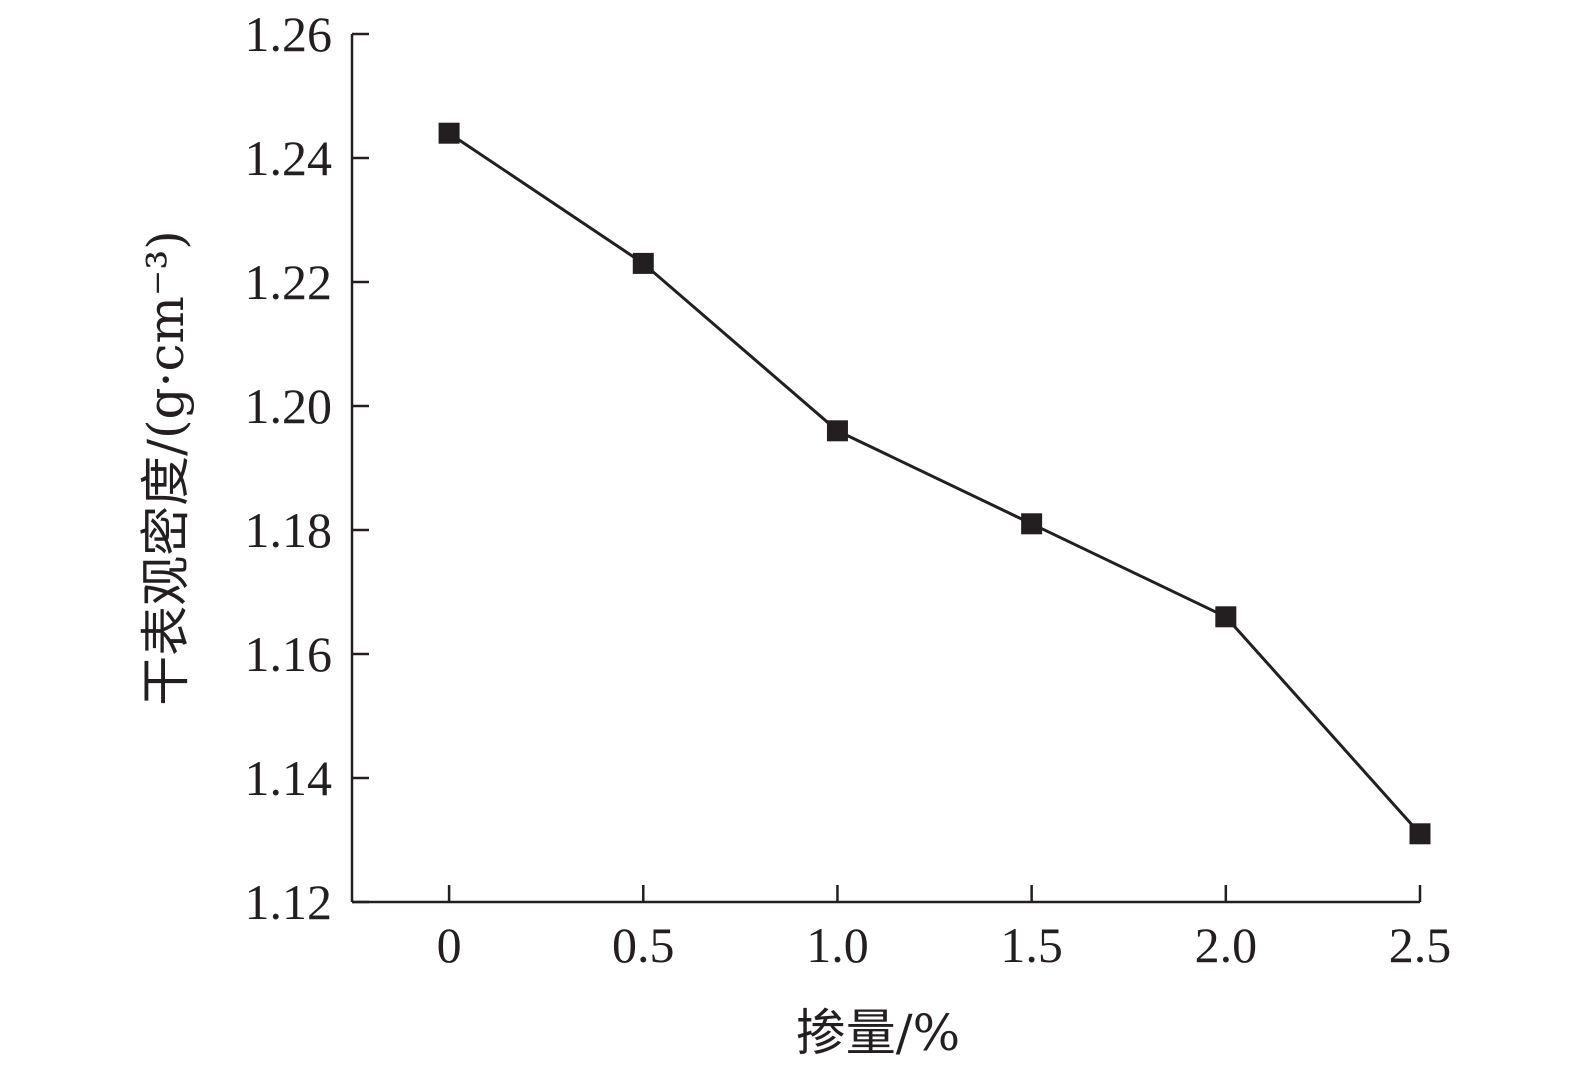 The image size is (1575, 1077). What do you see at coordinates (1226, 945) in the screenshot?
I see `x-tick-label: 2.0` at bounding box center [1226, 945].